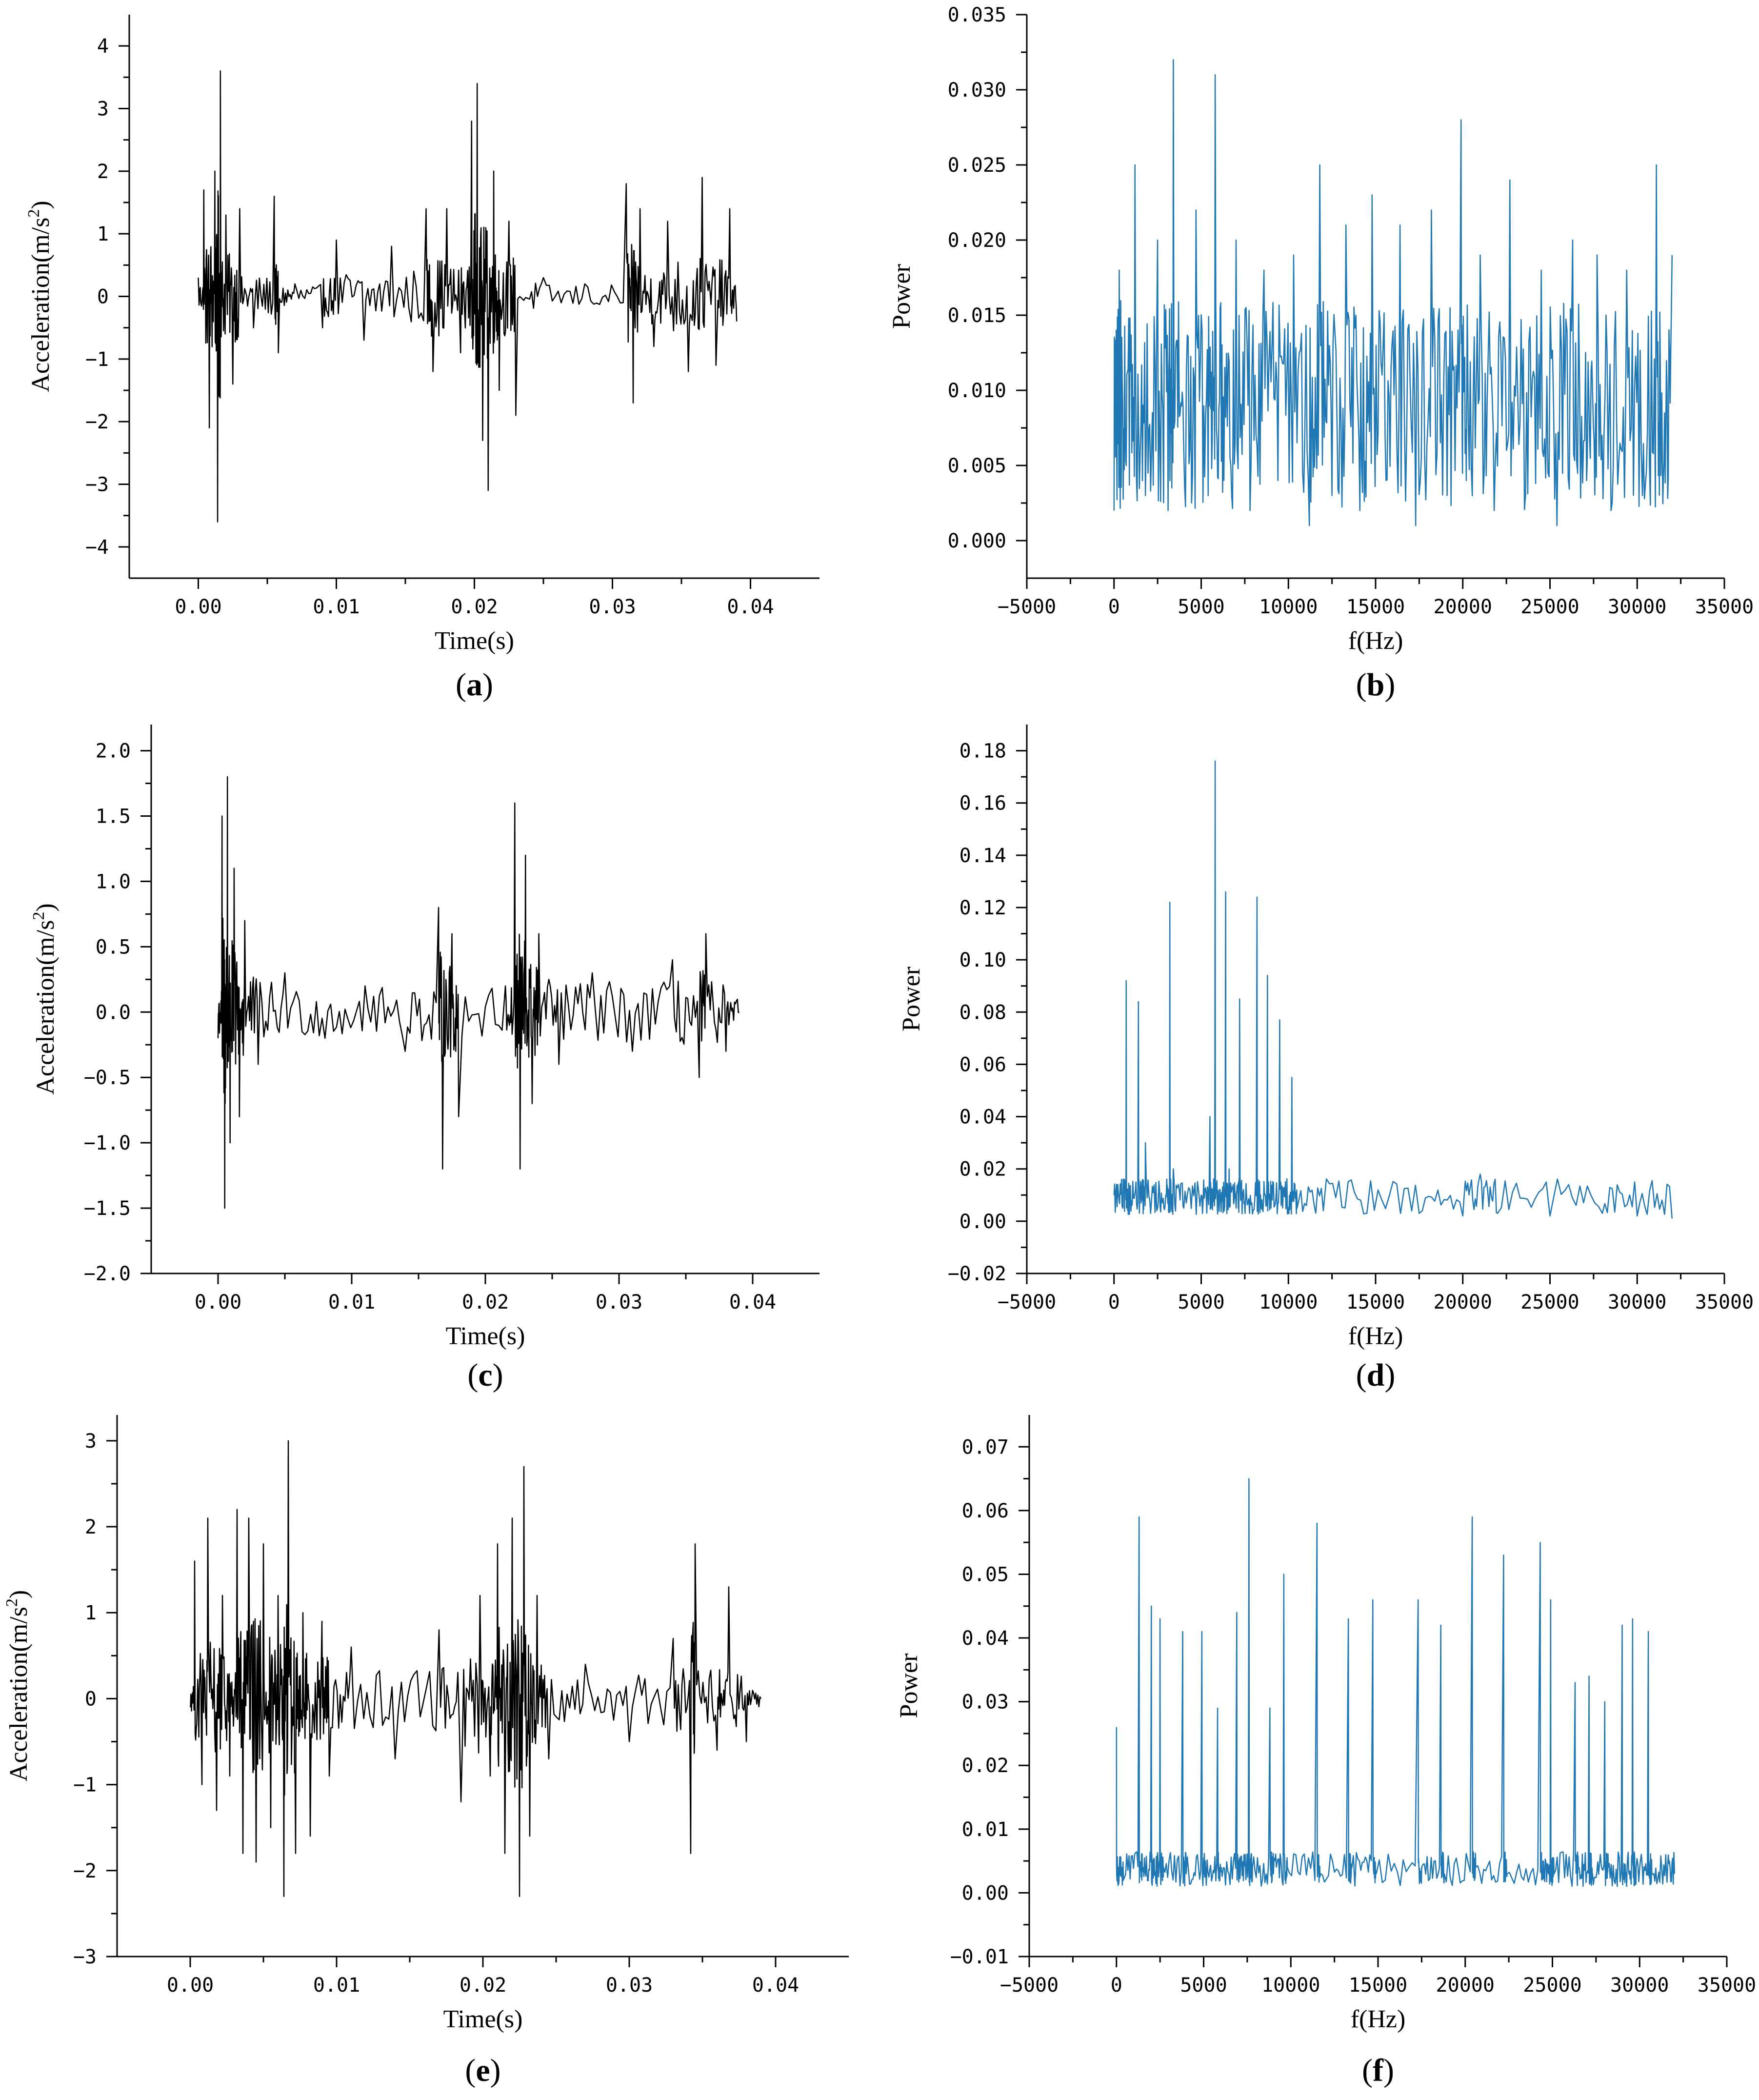 Image resolution: width=1759 pixels, height=2100 pixels. What do you see at coordinates (1549, 1302) in the screenshot?
I see `x-tick-label: 25000` at bounding box center [1549, 1302].